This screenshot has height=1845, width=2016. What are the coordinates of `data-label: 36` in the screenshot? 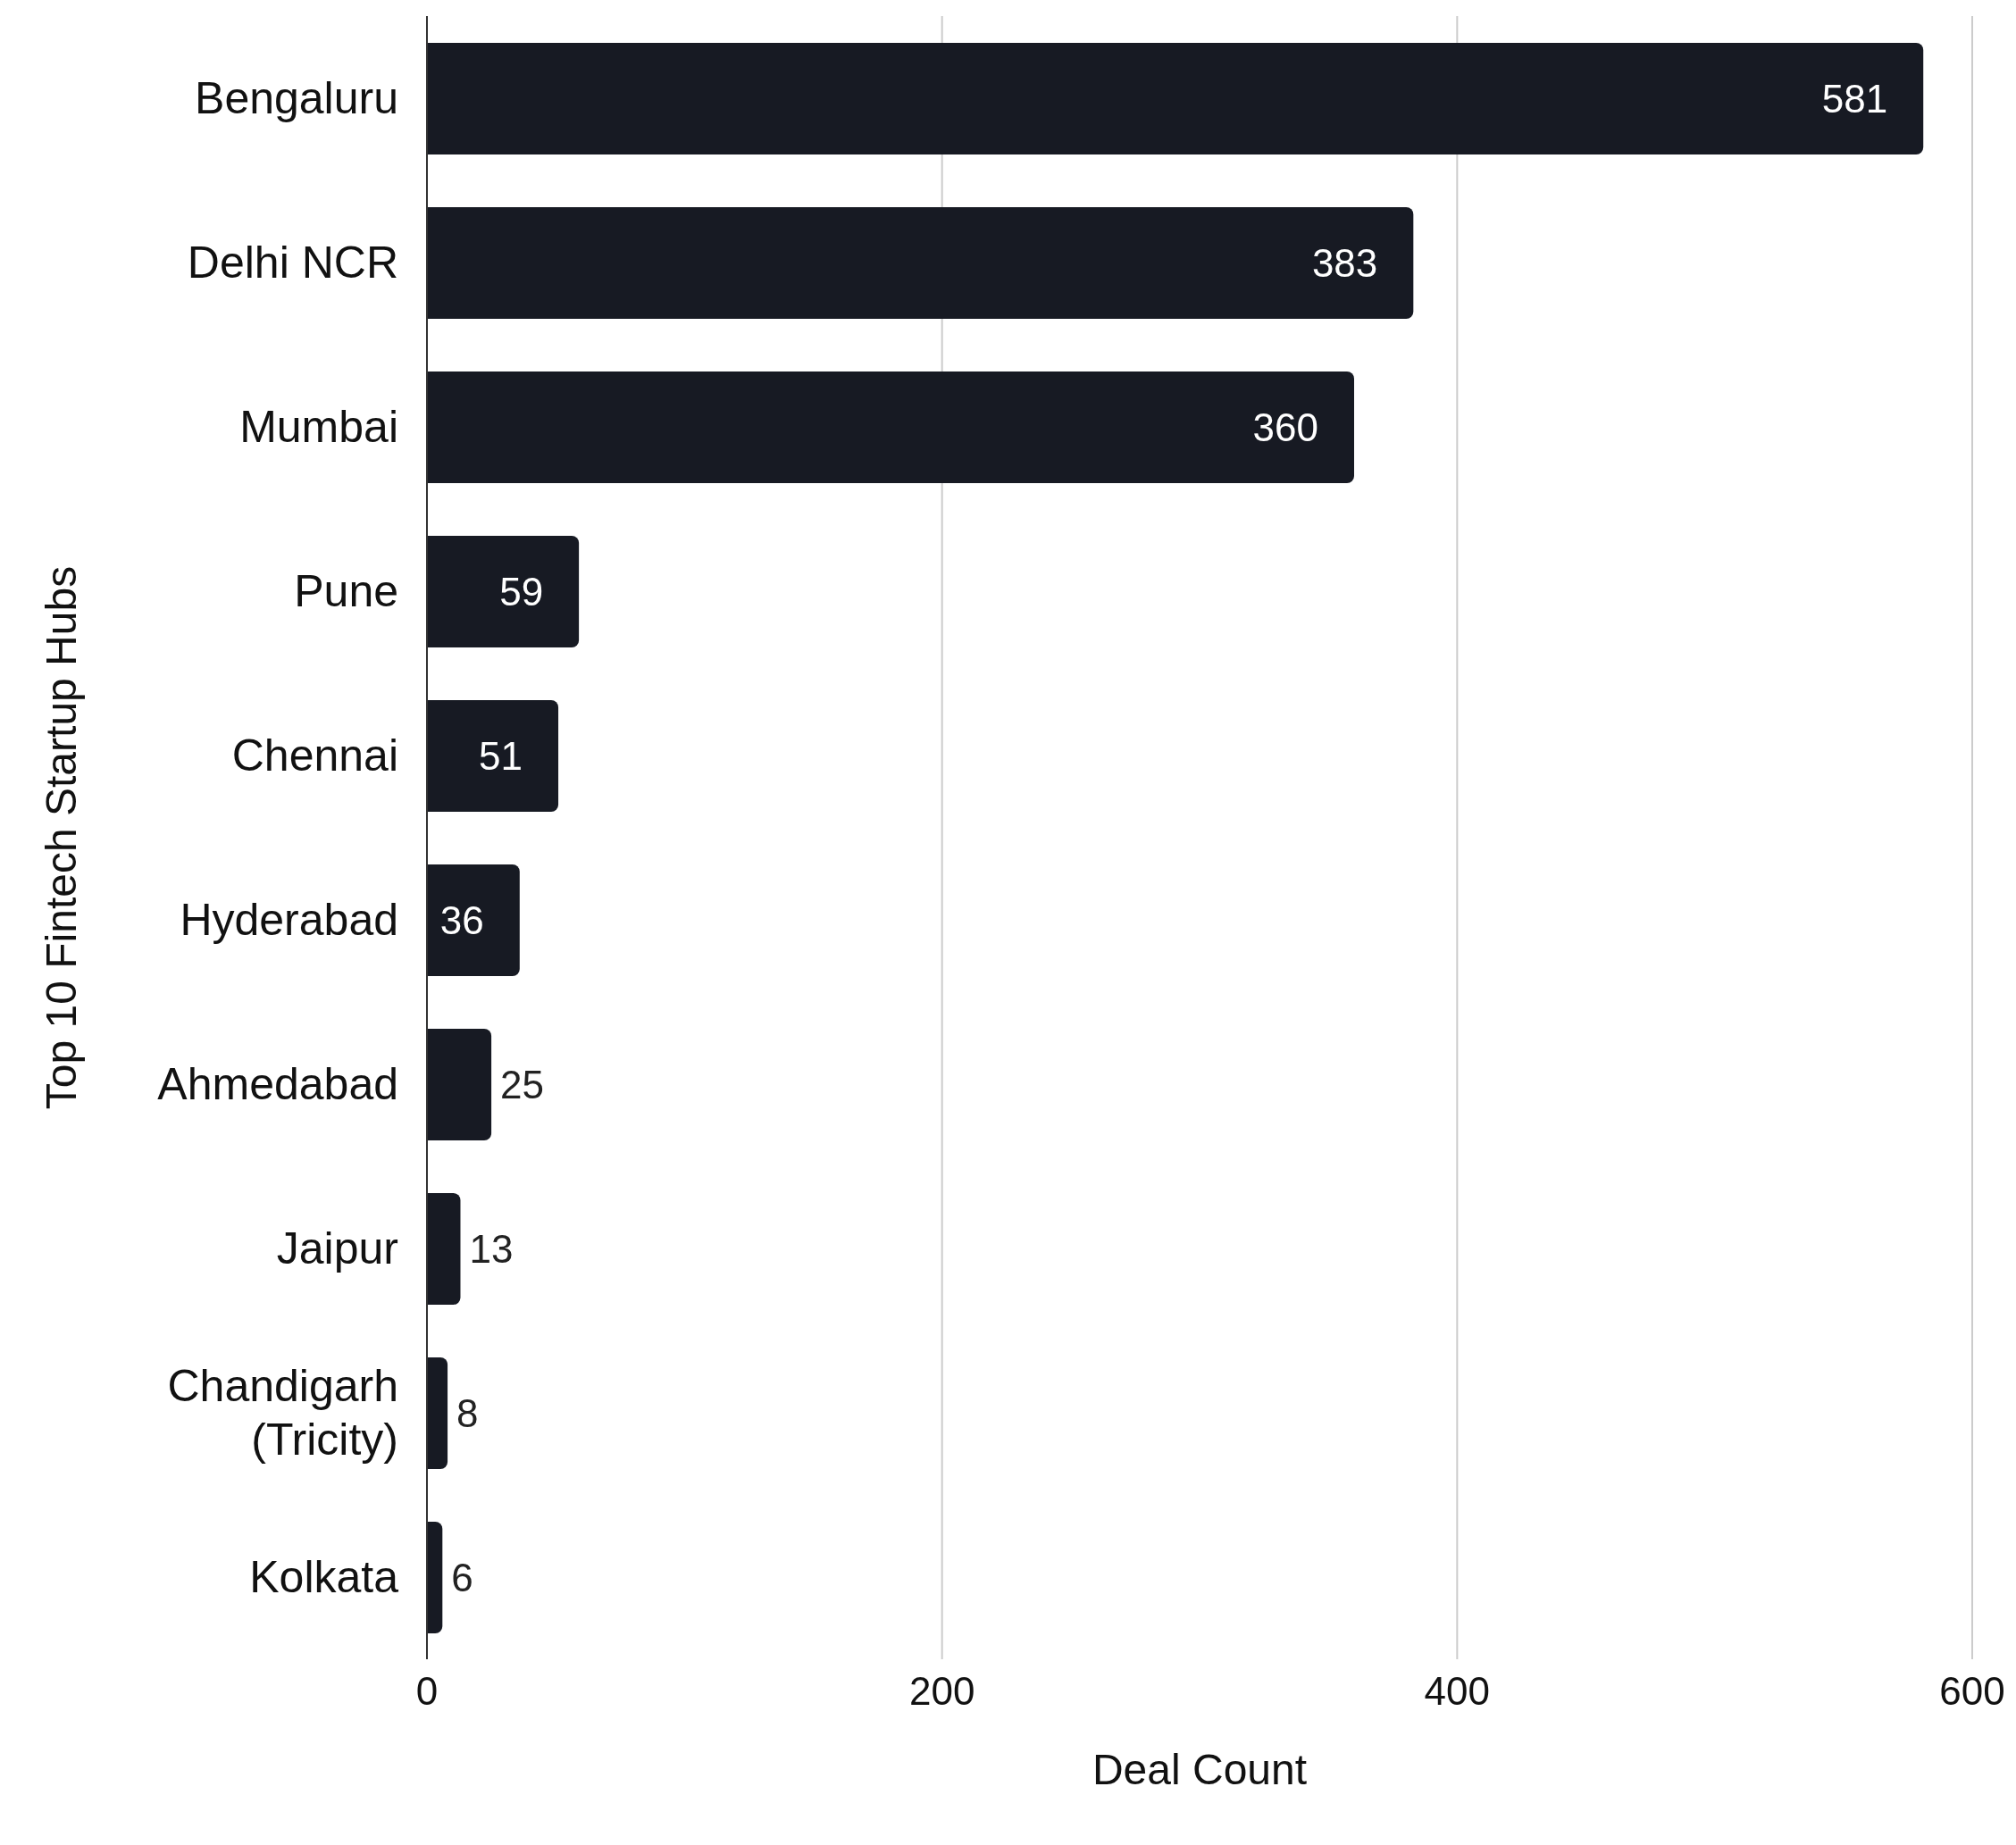 It's located at (461, 920).